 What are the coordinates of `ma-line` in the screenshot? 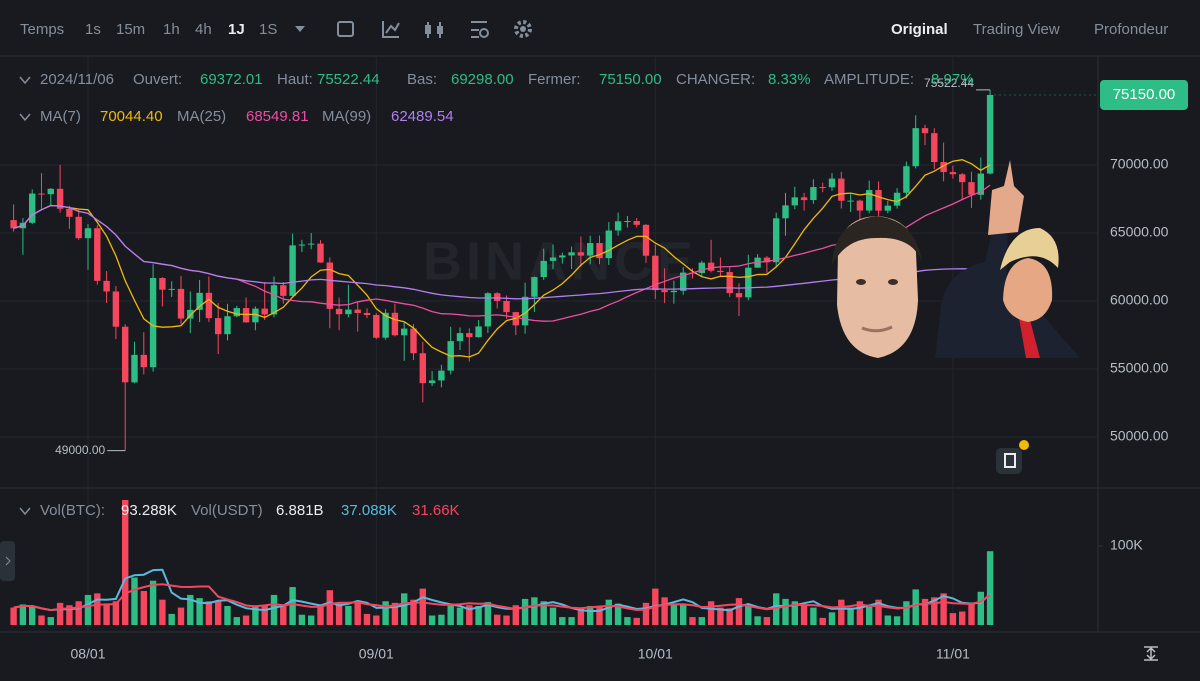 It's located at (502, 252).